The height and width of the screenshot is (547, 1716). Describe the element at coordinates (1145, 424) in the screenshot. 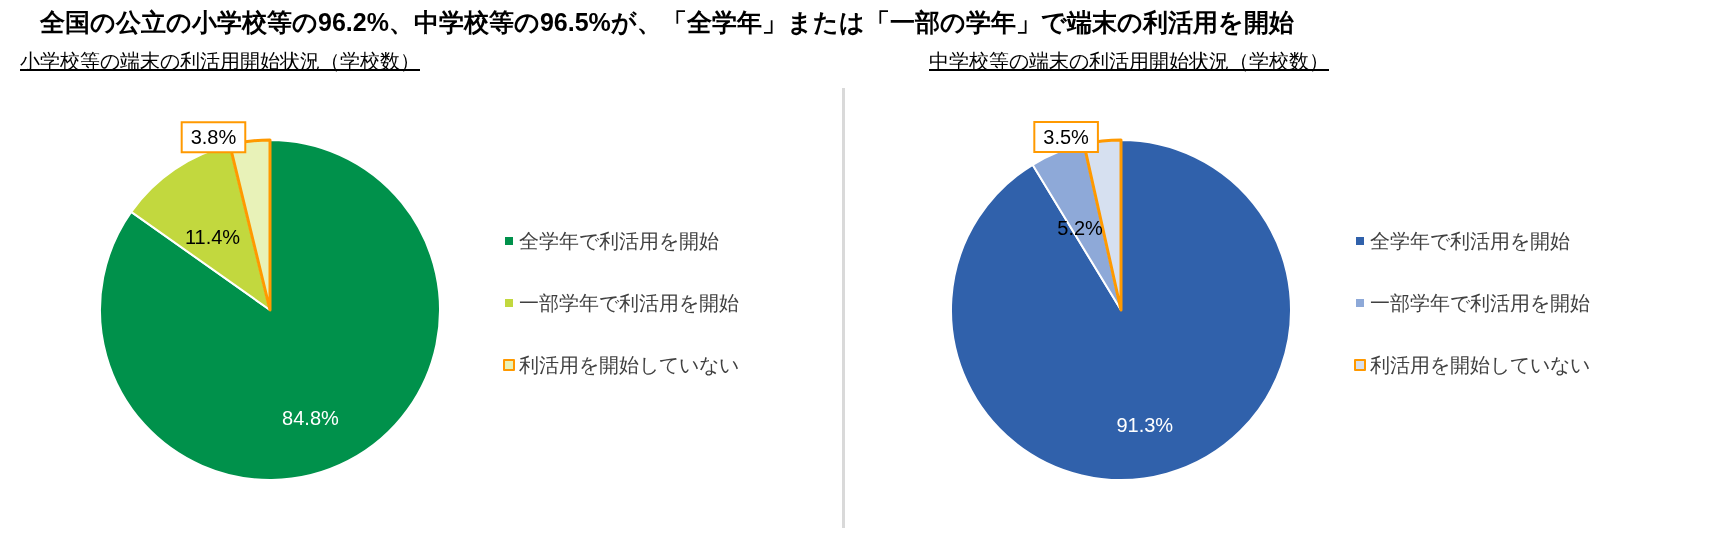

I see `data-label: 91.3%` at that location.